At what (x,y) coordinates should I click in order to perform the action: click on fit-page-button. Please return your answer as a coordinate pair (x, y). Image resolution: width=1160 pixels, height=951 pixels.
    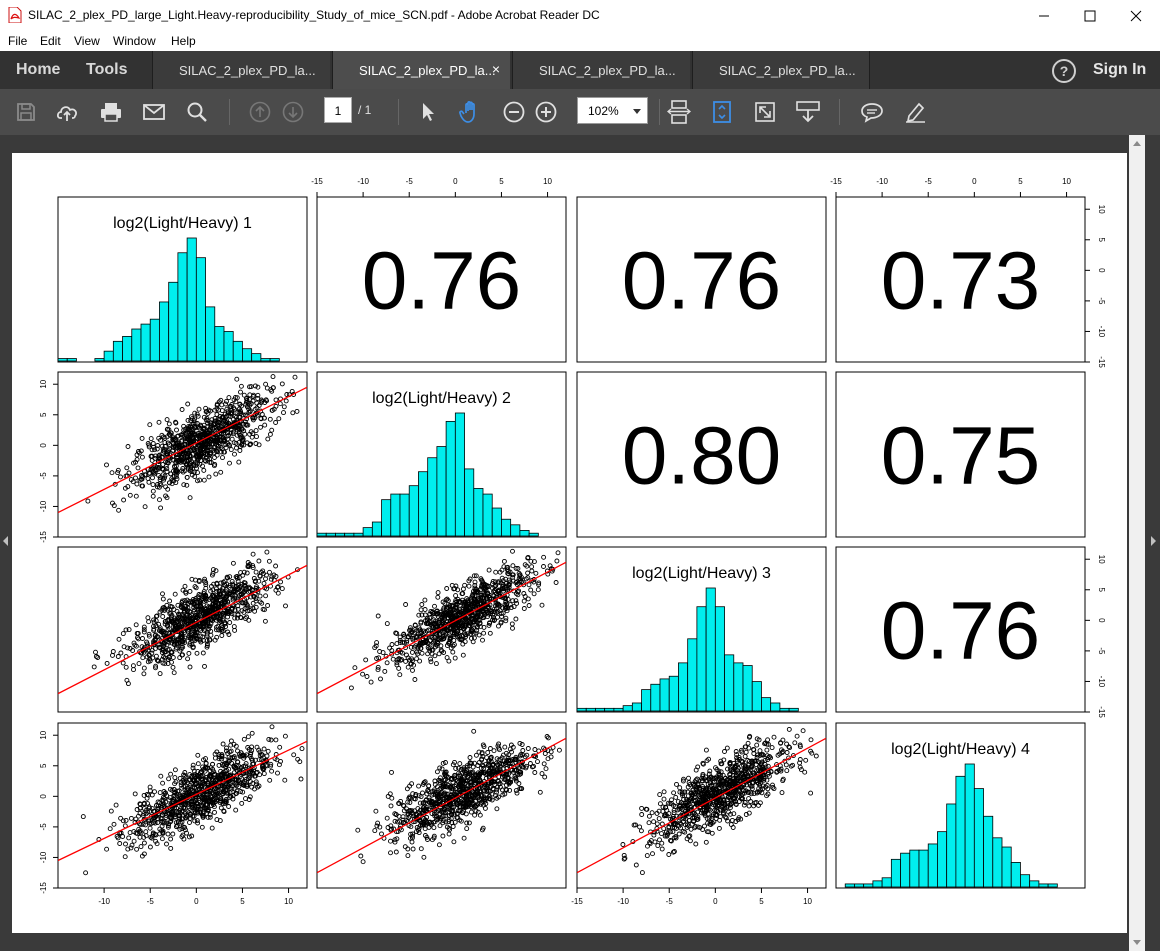
    Looking at the image, I should click on (722, 112).